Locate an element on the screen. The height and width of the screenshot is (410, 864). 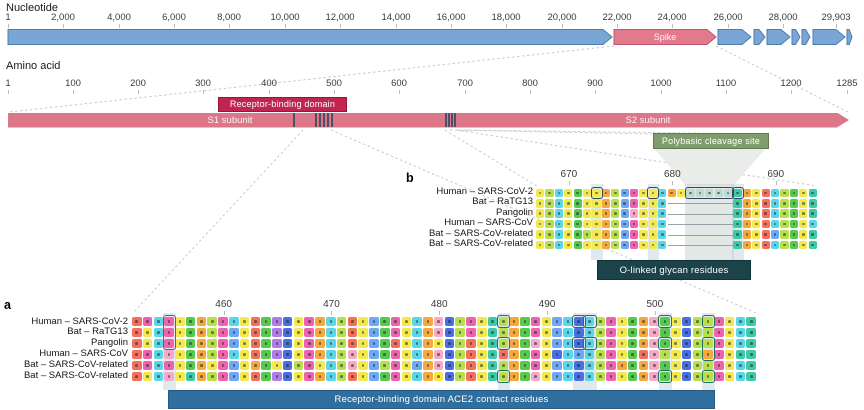
row-label: Bat – RaTG13 is located at coordinates (97, 332).